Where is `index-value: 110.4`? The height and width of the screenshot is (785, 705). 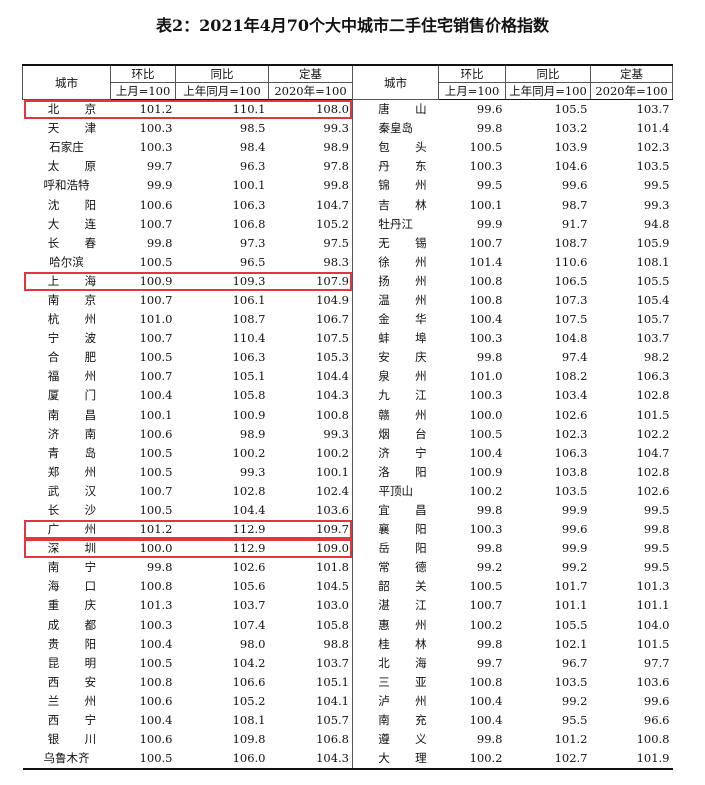
index-value: 110.4 is located at coordinates (249, 338).